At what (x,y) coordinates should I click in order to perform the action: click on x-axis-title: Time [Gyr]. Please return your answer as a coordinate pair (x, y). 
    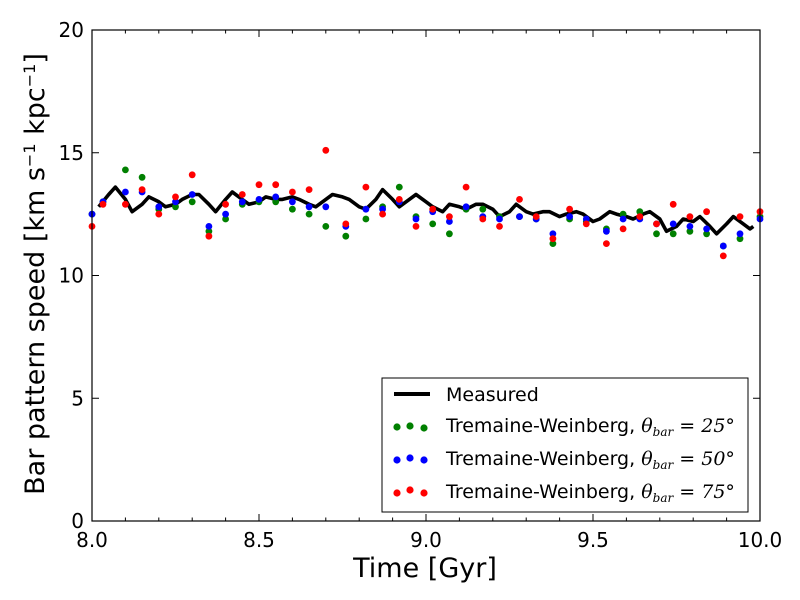
    Looking at the image, I should click on (424, 568).